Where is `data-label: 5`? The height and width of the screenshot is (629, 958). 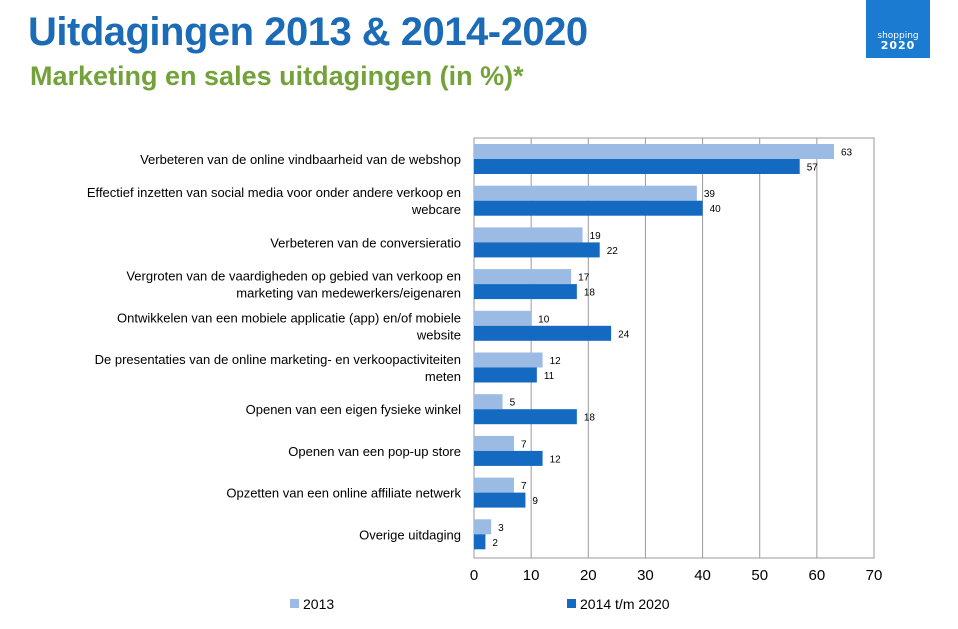 data-label: 5 is located at coordinates (513, 403).